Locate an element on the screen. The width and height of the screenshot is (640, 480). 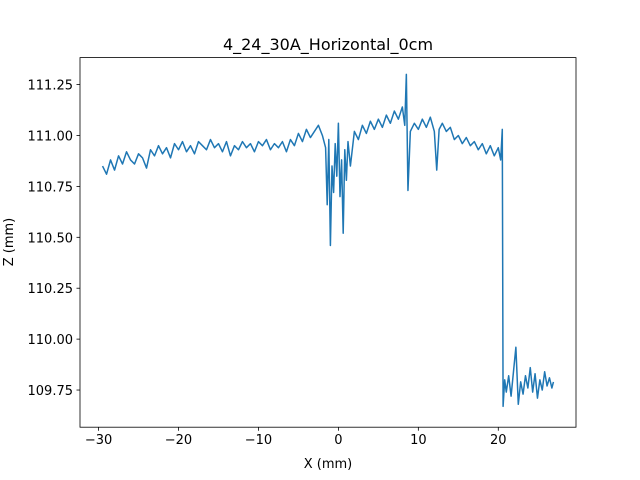
y-axis-label: Z (mm) is located at coordinates (9, 242).